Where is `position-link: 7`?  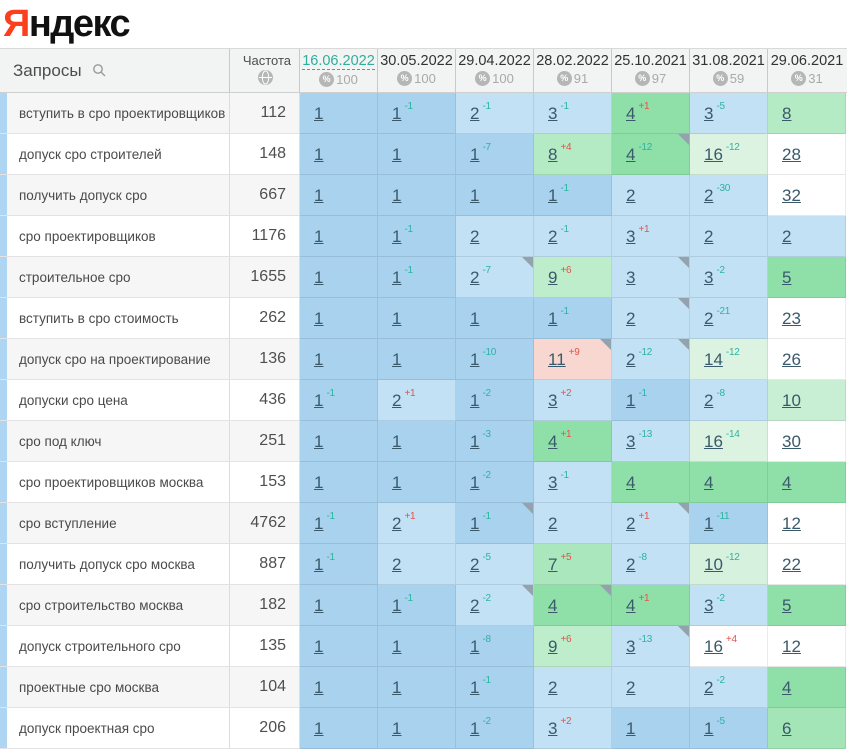
position-link: 7 is located at coordinates (553, 564).